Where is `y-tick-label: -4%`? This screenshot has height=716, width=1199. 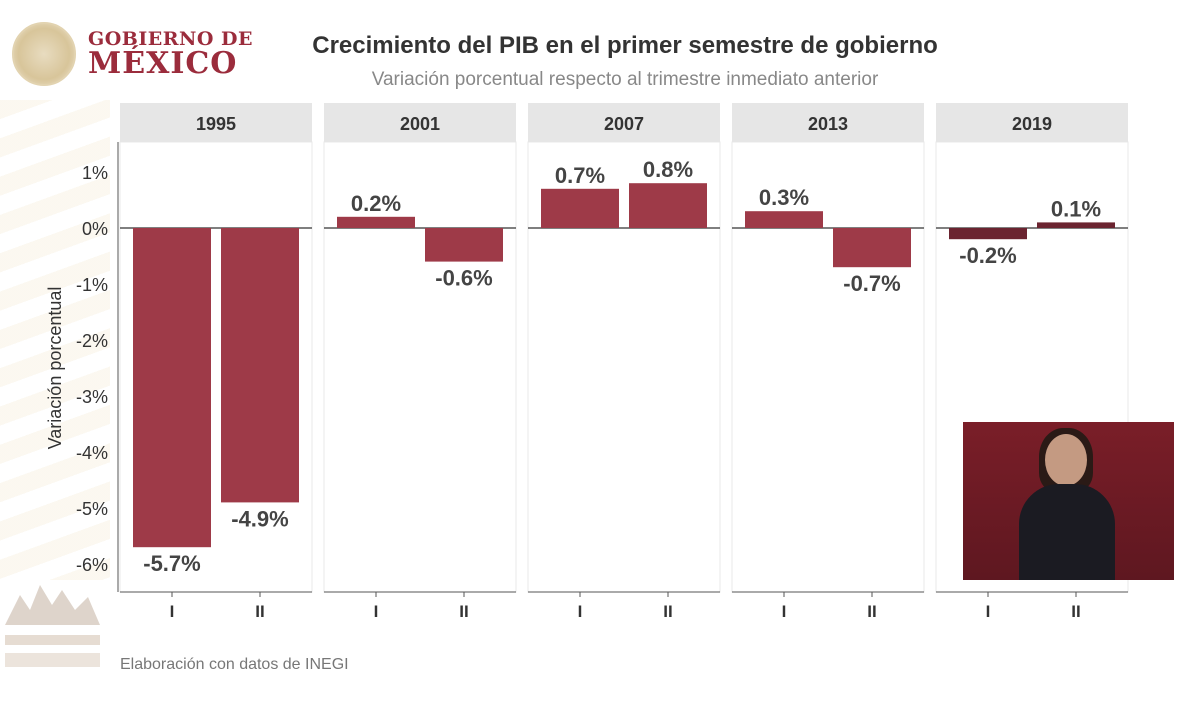
y-tick-label: -4% is located at coordinates (92, 453).